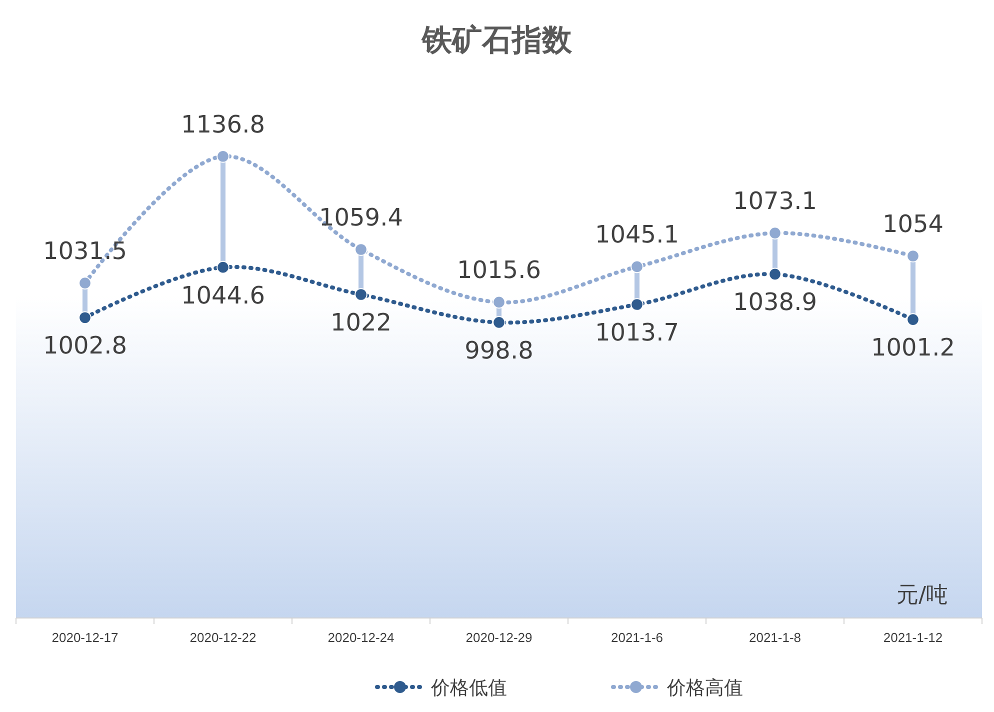  I want to click on data-label: 1013.7, so click(637, 332).